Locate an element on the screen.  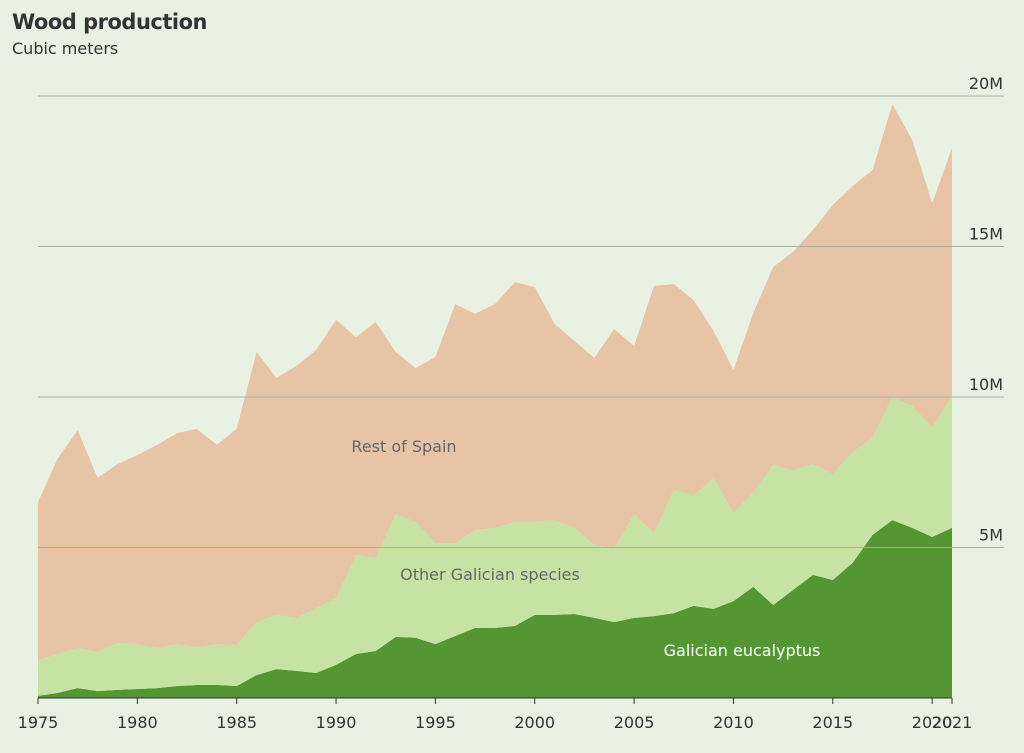
x-tick-label: 1995 is located at coordinates (435, 722).